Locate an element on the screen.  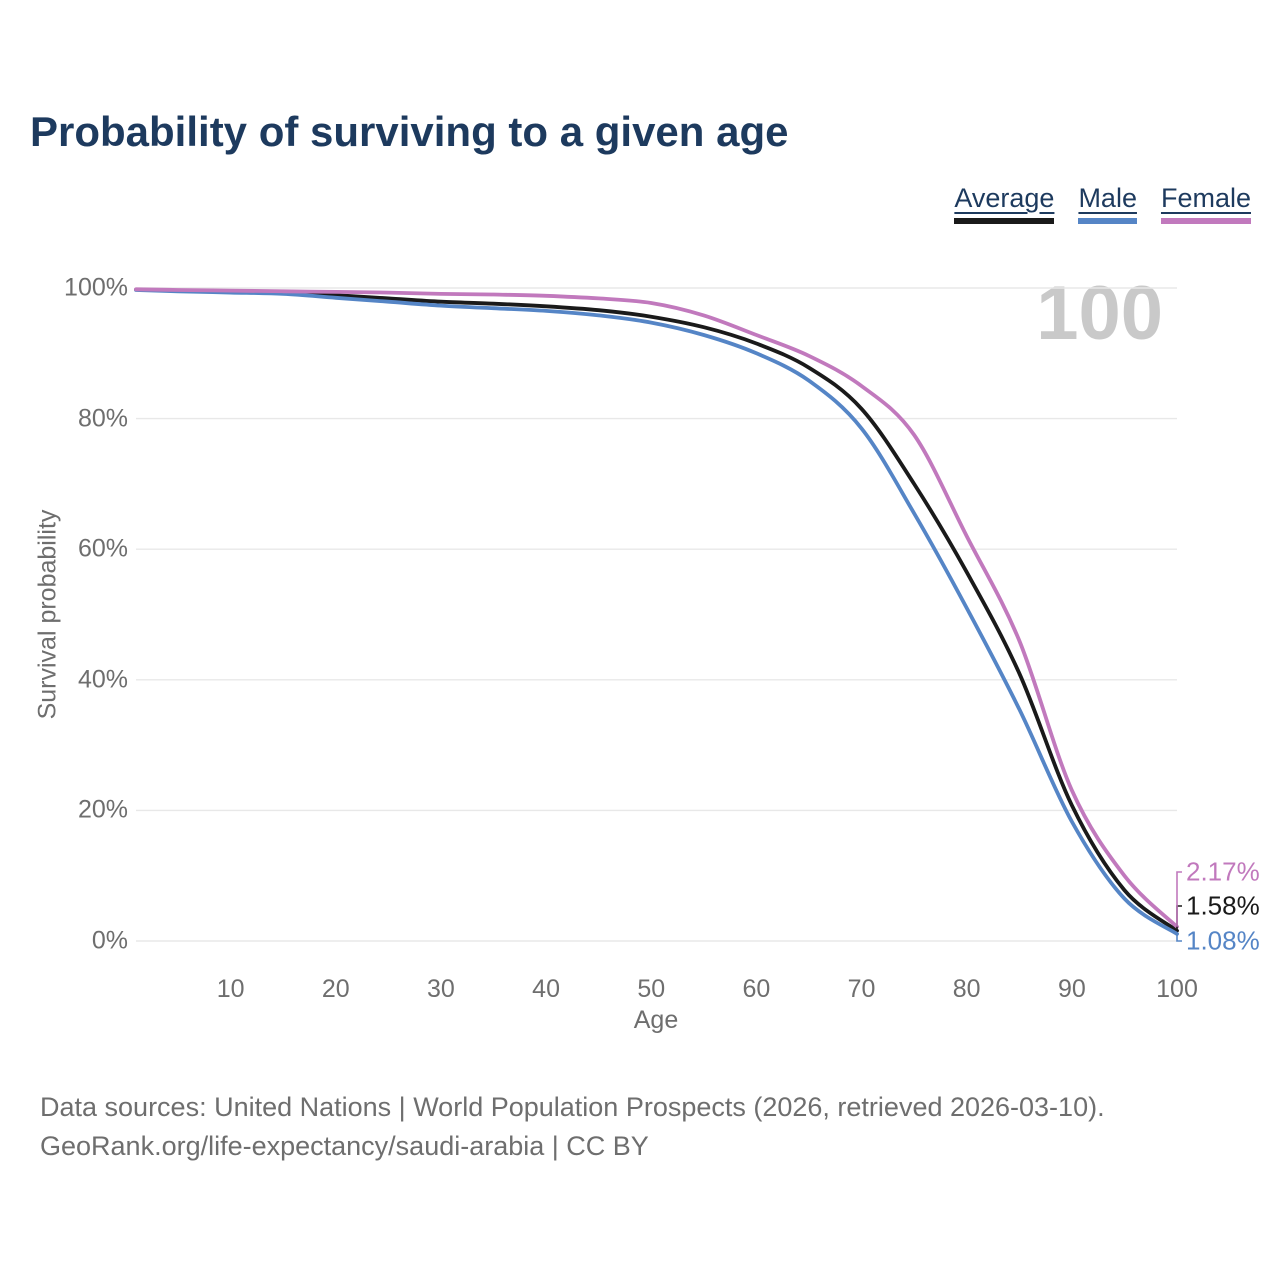
y-axis-title: Survival probability is located at coordinates (47, 614).